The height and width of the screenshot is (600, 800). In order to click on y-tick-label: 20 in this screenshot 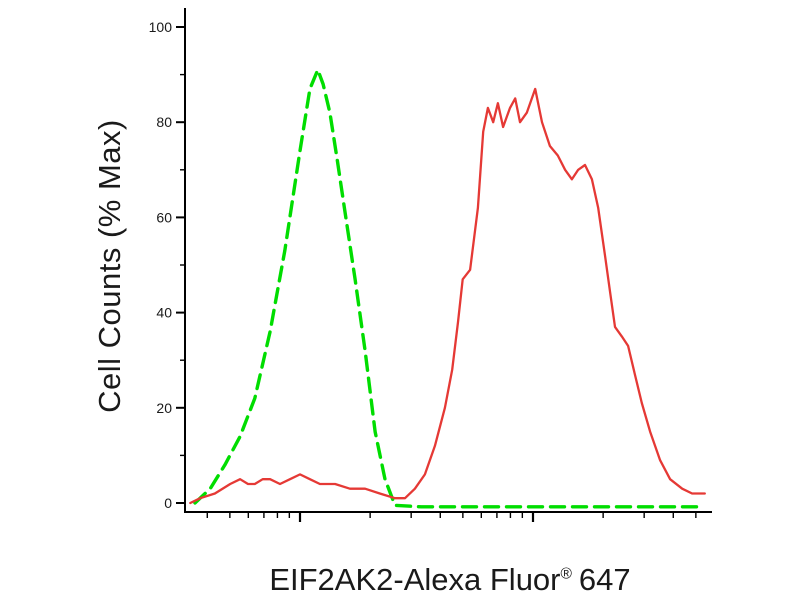, I will do `click(164, 408)`.